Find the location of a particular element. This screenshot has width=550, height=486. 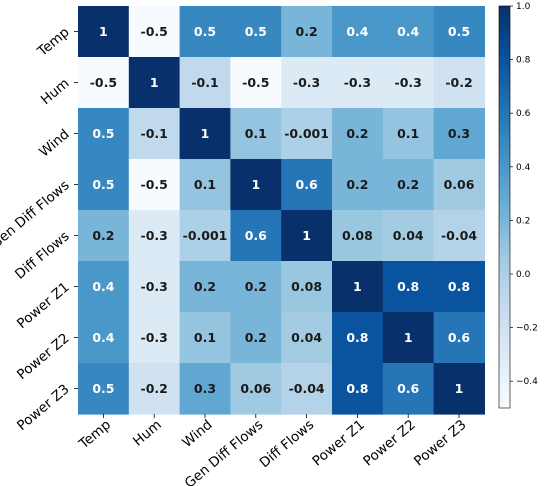

cell-wind-hum is located at coordinates (154, 134).